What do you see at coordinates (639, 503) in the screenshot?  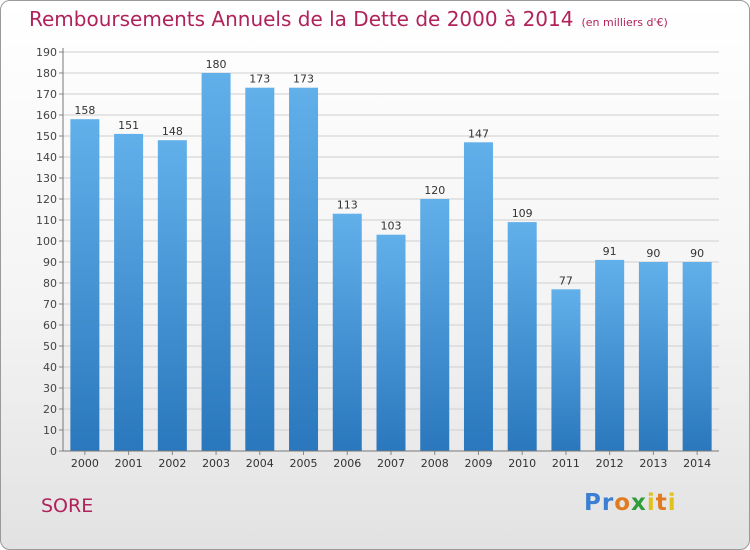 I see `logo-letter: x` at bounding box center [639, 503].